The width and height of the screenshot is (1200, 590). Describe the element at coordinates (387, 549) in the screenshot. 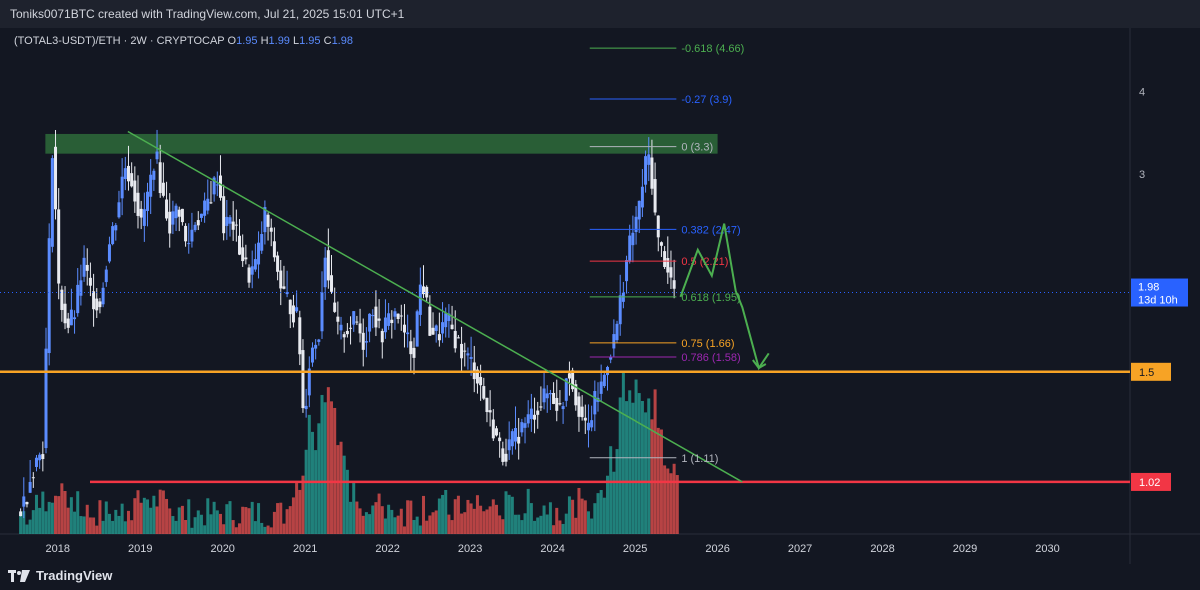

I see `x-tick-label: 2022` at that location.